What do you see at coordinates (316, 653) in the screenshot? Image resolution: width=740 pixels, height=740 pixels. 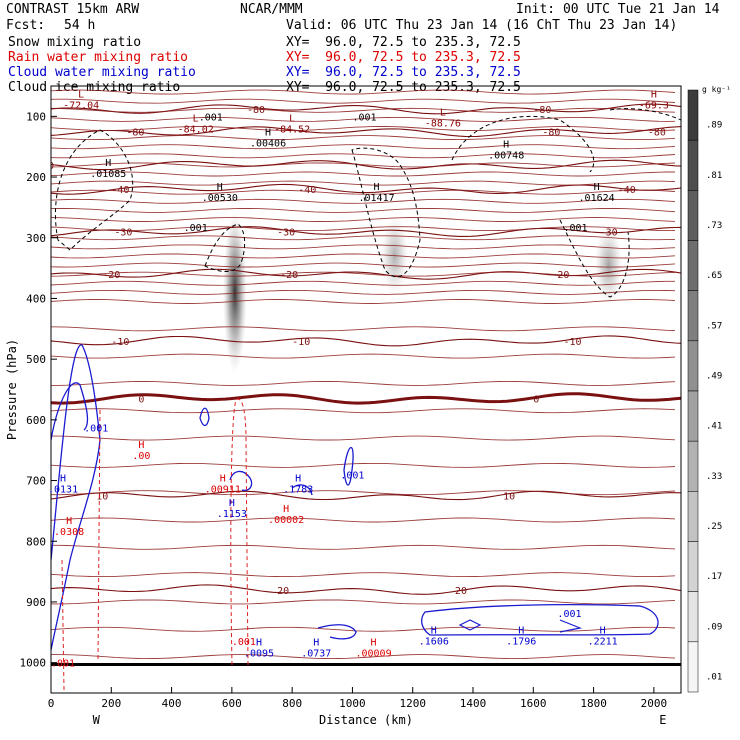 I see `extremum-value: .0737` at bounding box center [316, 653].